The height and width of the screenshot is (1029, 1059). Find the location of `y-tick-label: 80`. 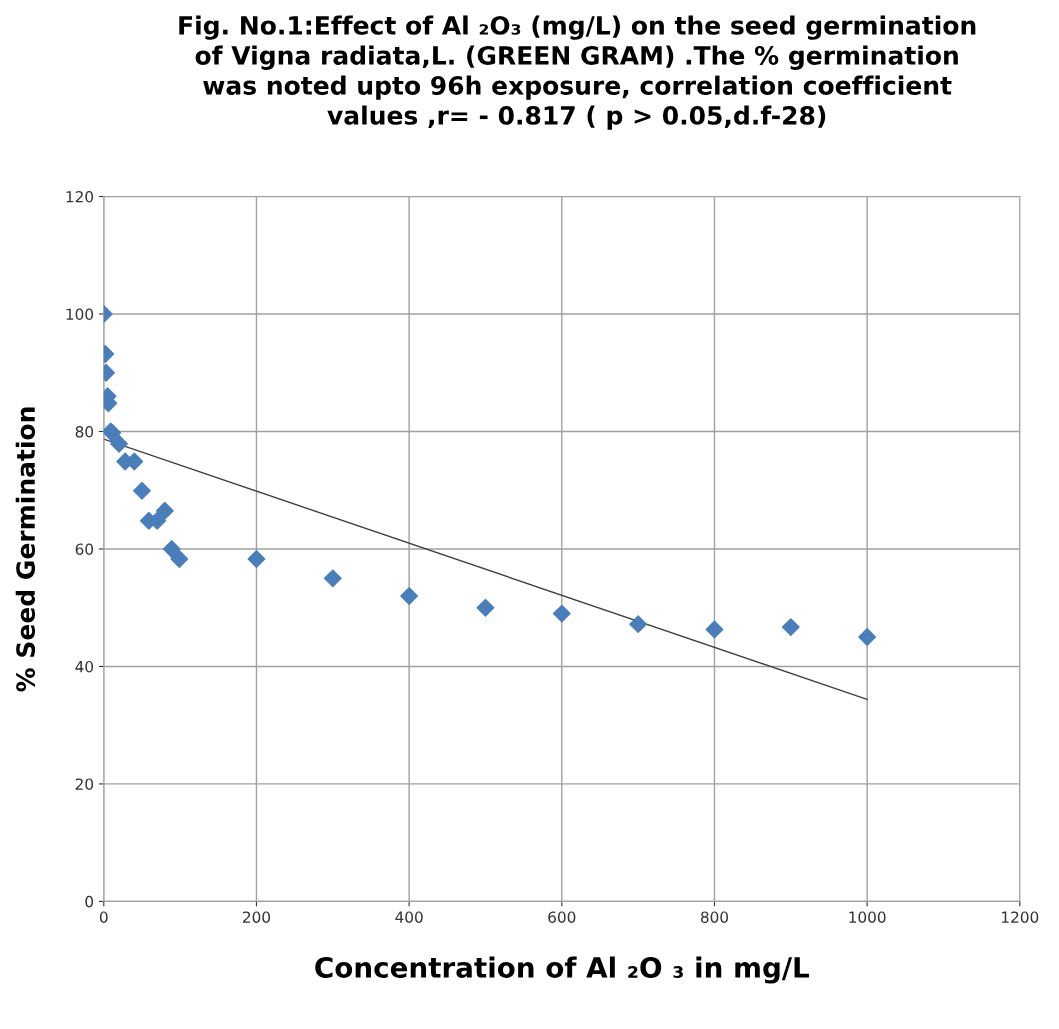

y-tick-label: 80 is located at coordinates (84, 431).